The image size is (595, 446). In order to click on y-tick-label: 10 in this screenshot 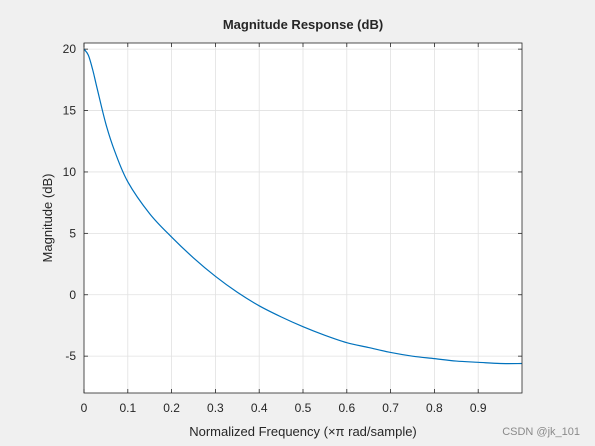, I will do `click(70, 172)`.